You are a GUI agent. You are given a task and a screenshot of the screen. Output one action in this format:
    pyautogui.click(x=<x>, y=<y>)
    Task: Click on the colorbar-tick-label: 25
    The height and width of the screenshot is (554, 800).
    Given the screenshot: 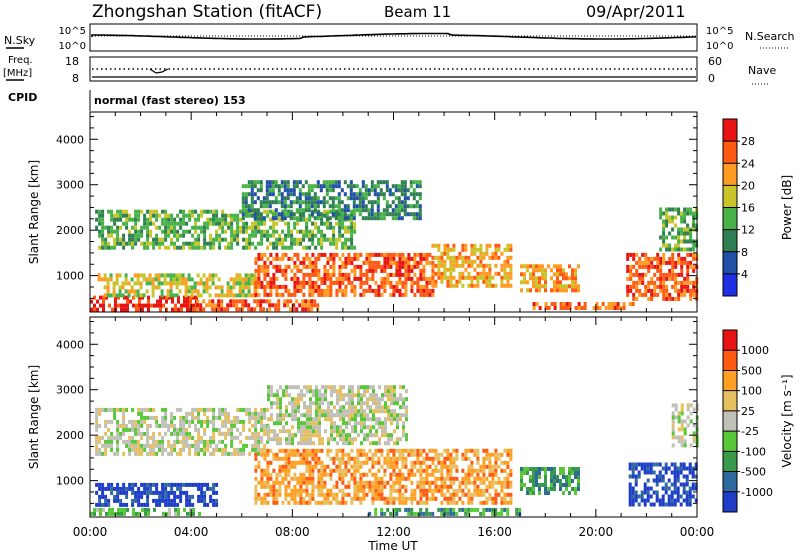 What is the action you would take?
    pyautogui.click(x=748, y=411)
    